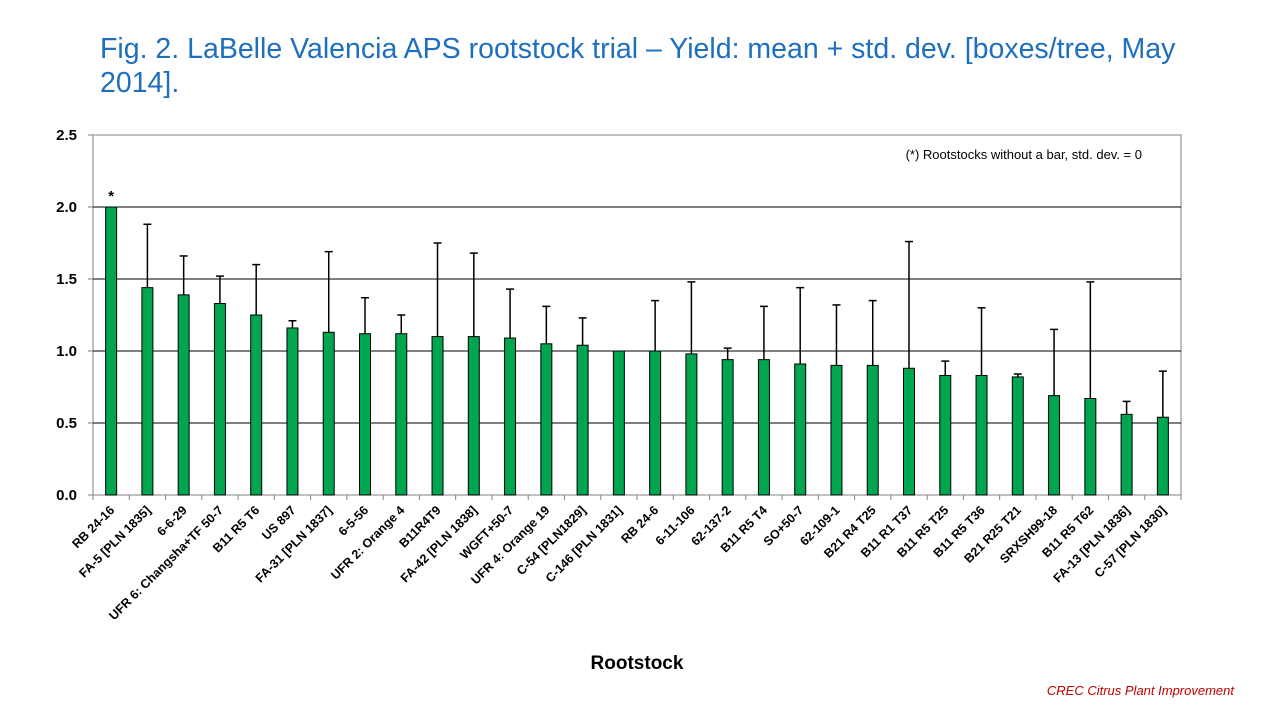  I want to click on y-tick-label: 1.0, so click(66, 351).